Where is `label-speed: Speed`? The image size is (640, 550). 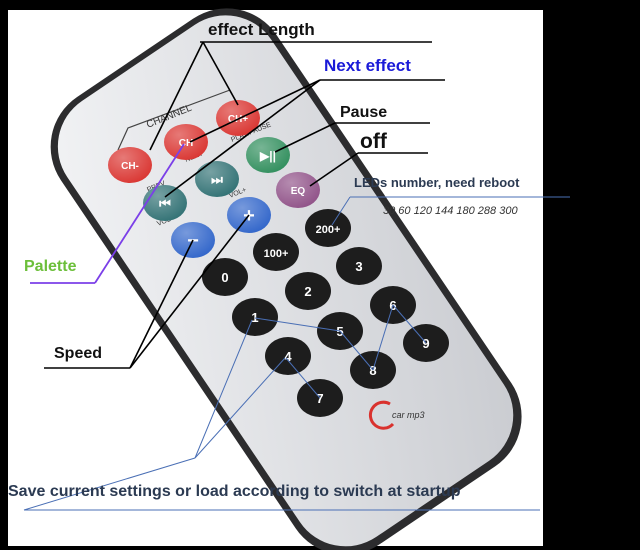 label-speed: Speed is located at coordinates (78, 353).